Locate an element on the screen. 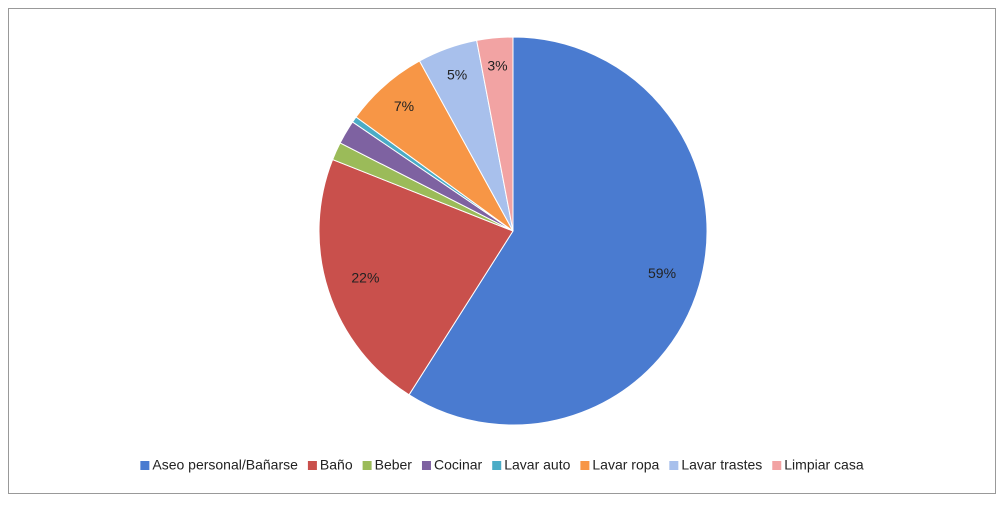  data-label: 5% is located at coordinates (457, 75).